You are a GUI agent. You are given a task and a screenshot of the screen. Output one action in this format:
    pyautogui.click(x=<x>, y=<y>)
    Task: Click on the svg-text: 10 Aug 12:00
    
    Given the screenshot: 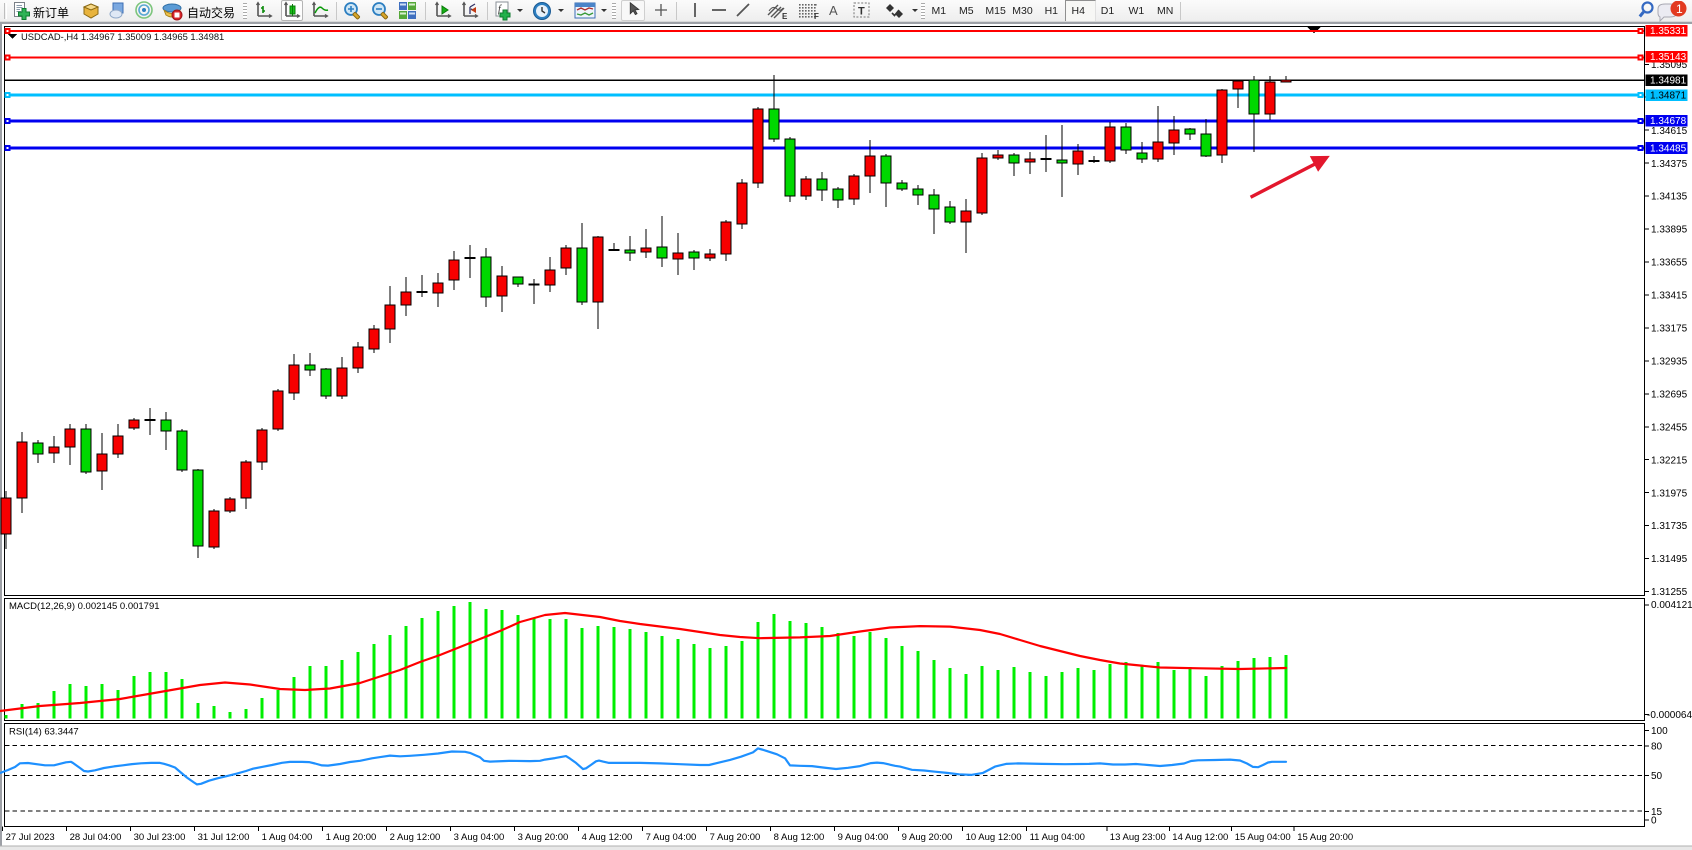 What is the action you would take?
    pyautogui.click(x=994, y=837)
    